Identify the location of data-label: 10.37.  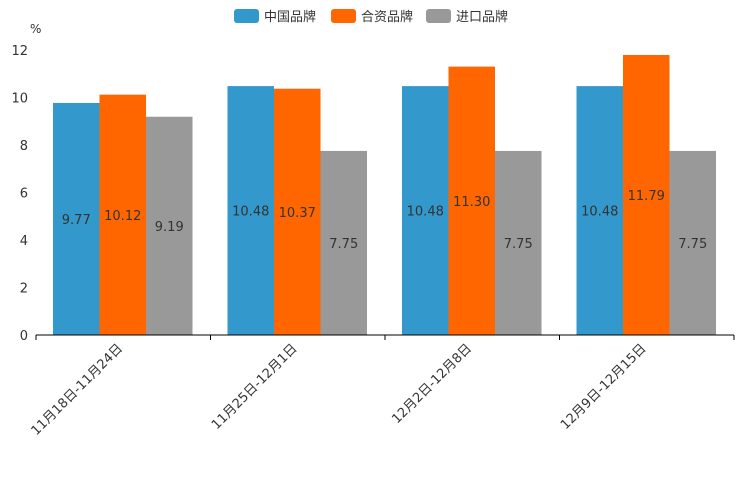
(297, 213).